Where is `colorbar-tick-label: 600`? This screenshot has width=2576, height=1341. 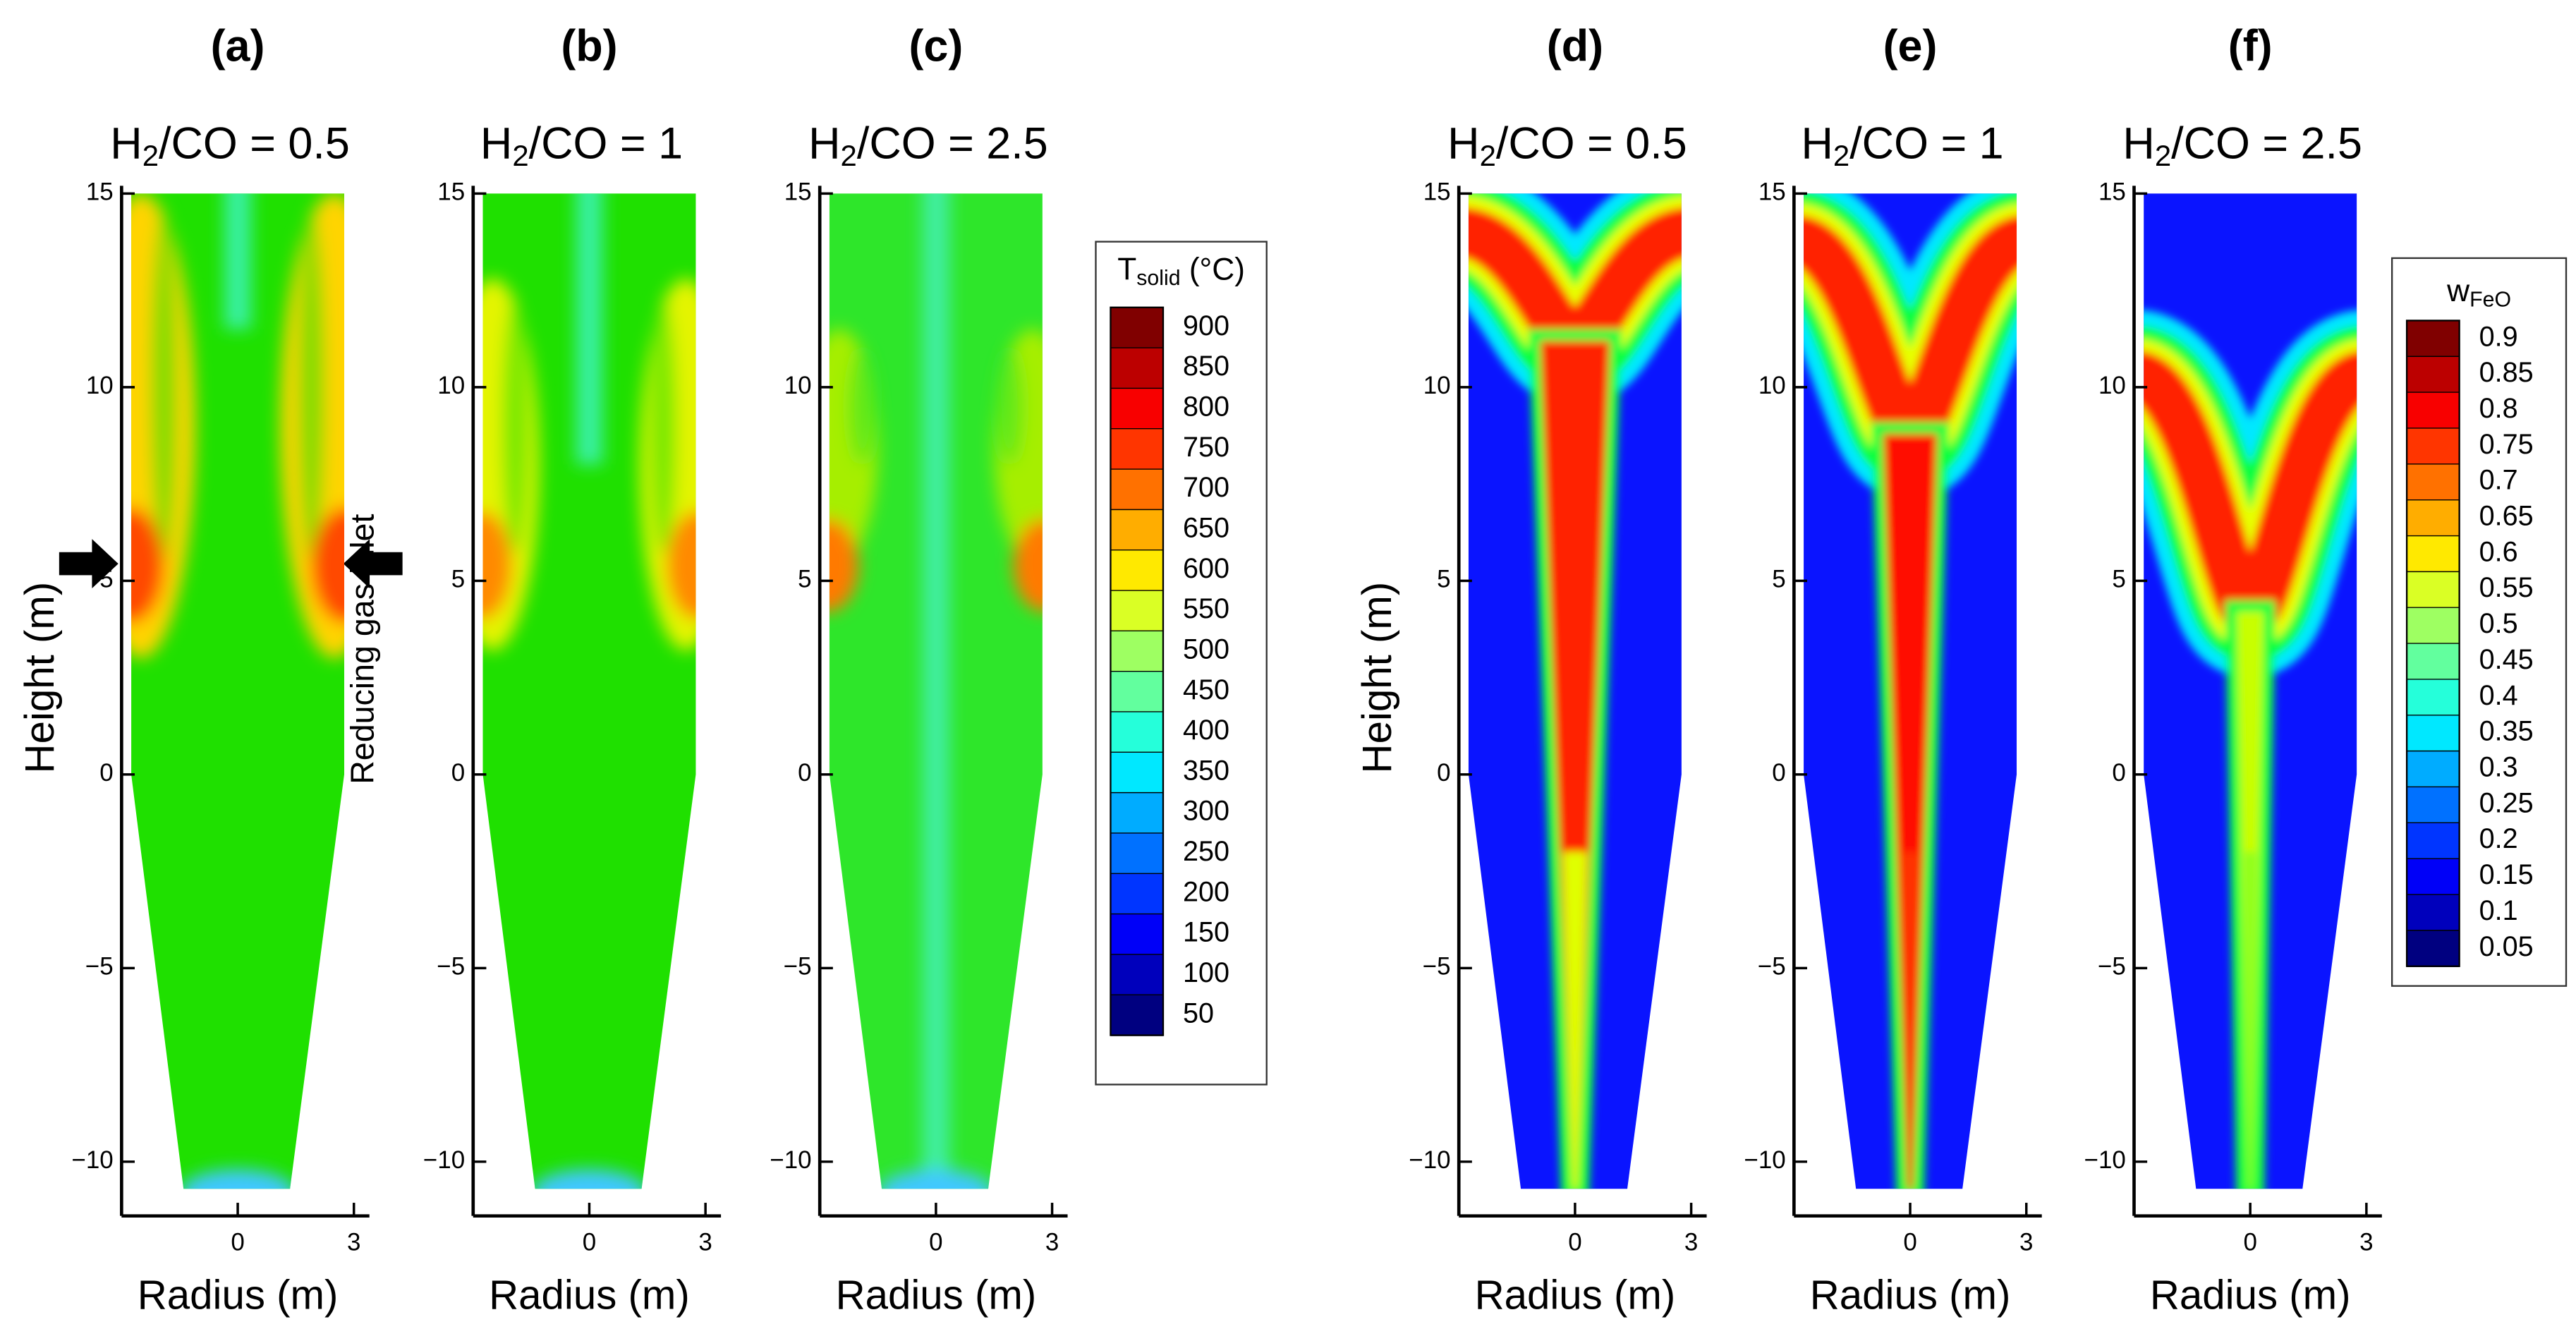
colorbar-tick-label: 600 is located at coordinates (1206, 568).